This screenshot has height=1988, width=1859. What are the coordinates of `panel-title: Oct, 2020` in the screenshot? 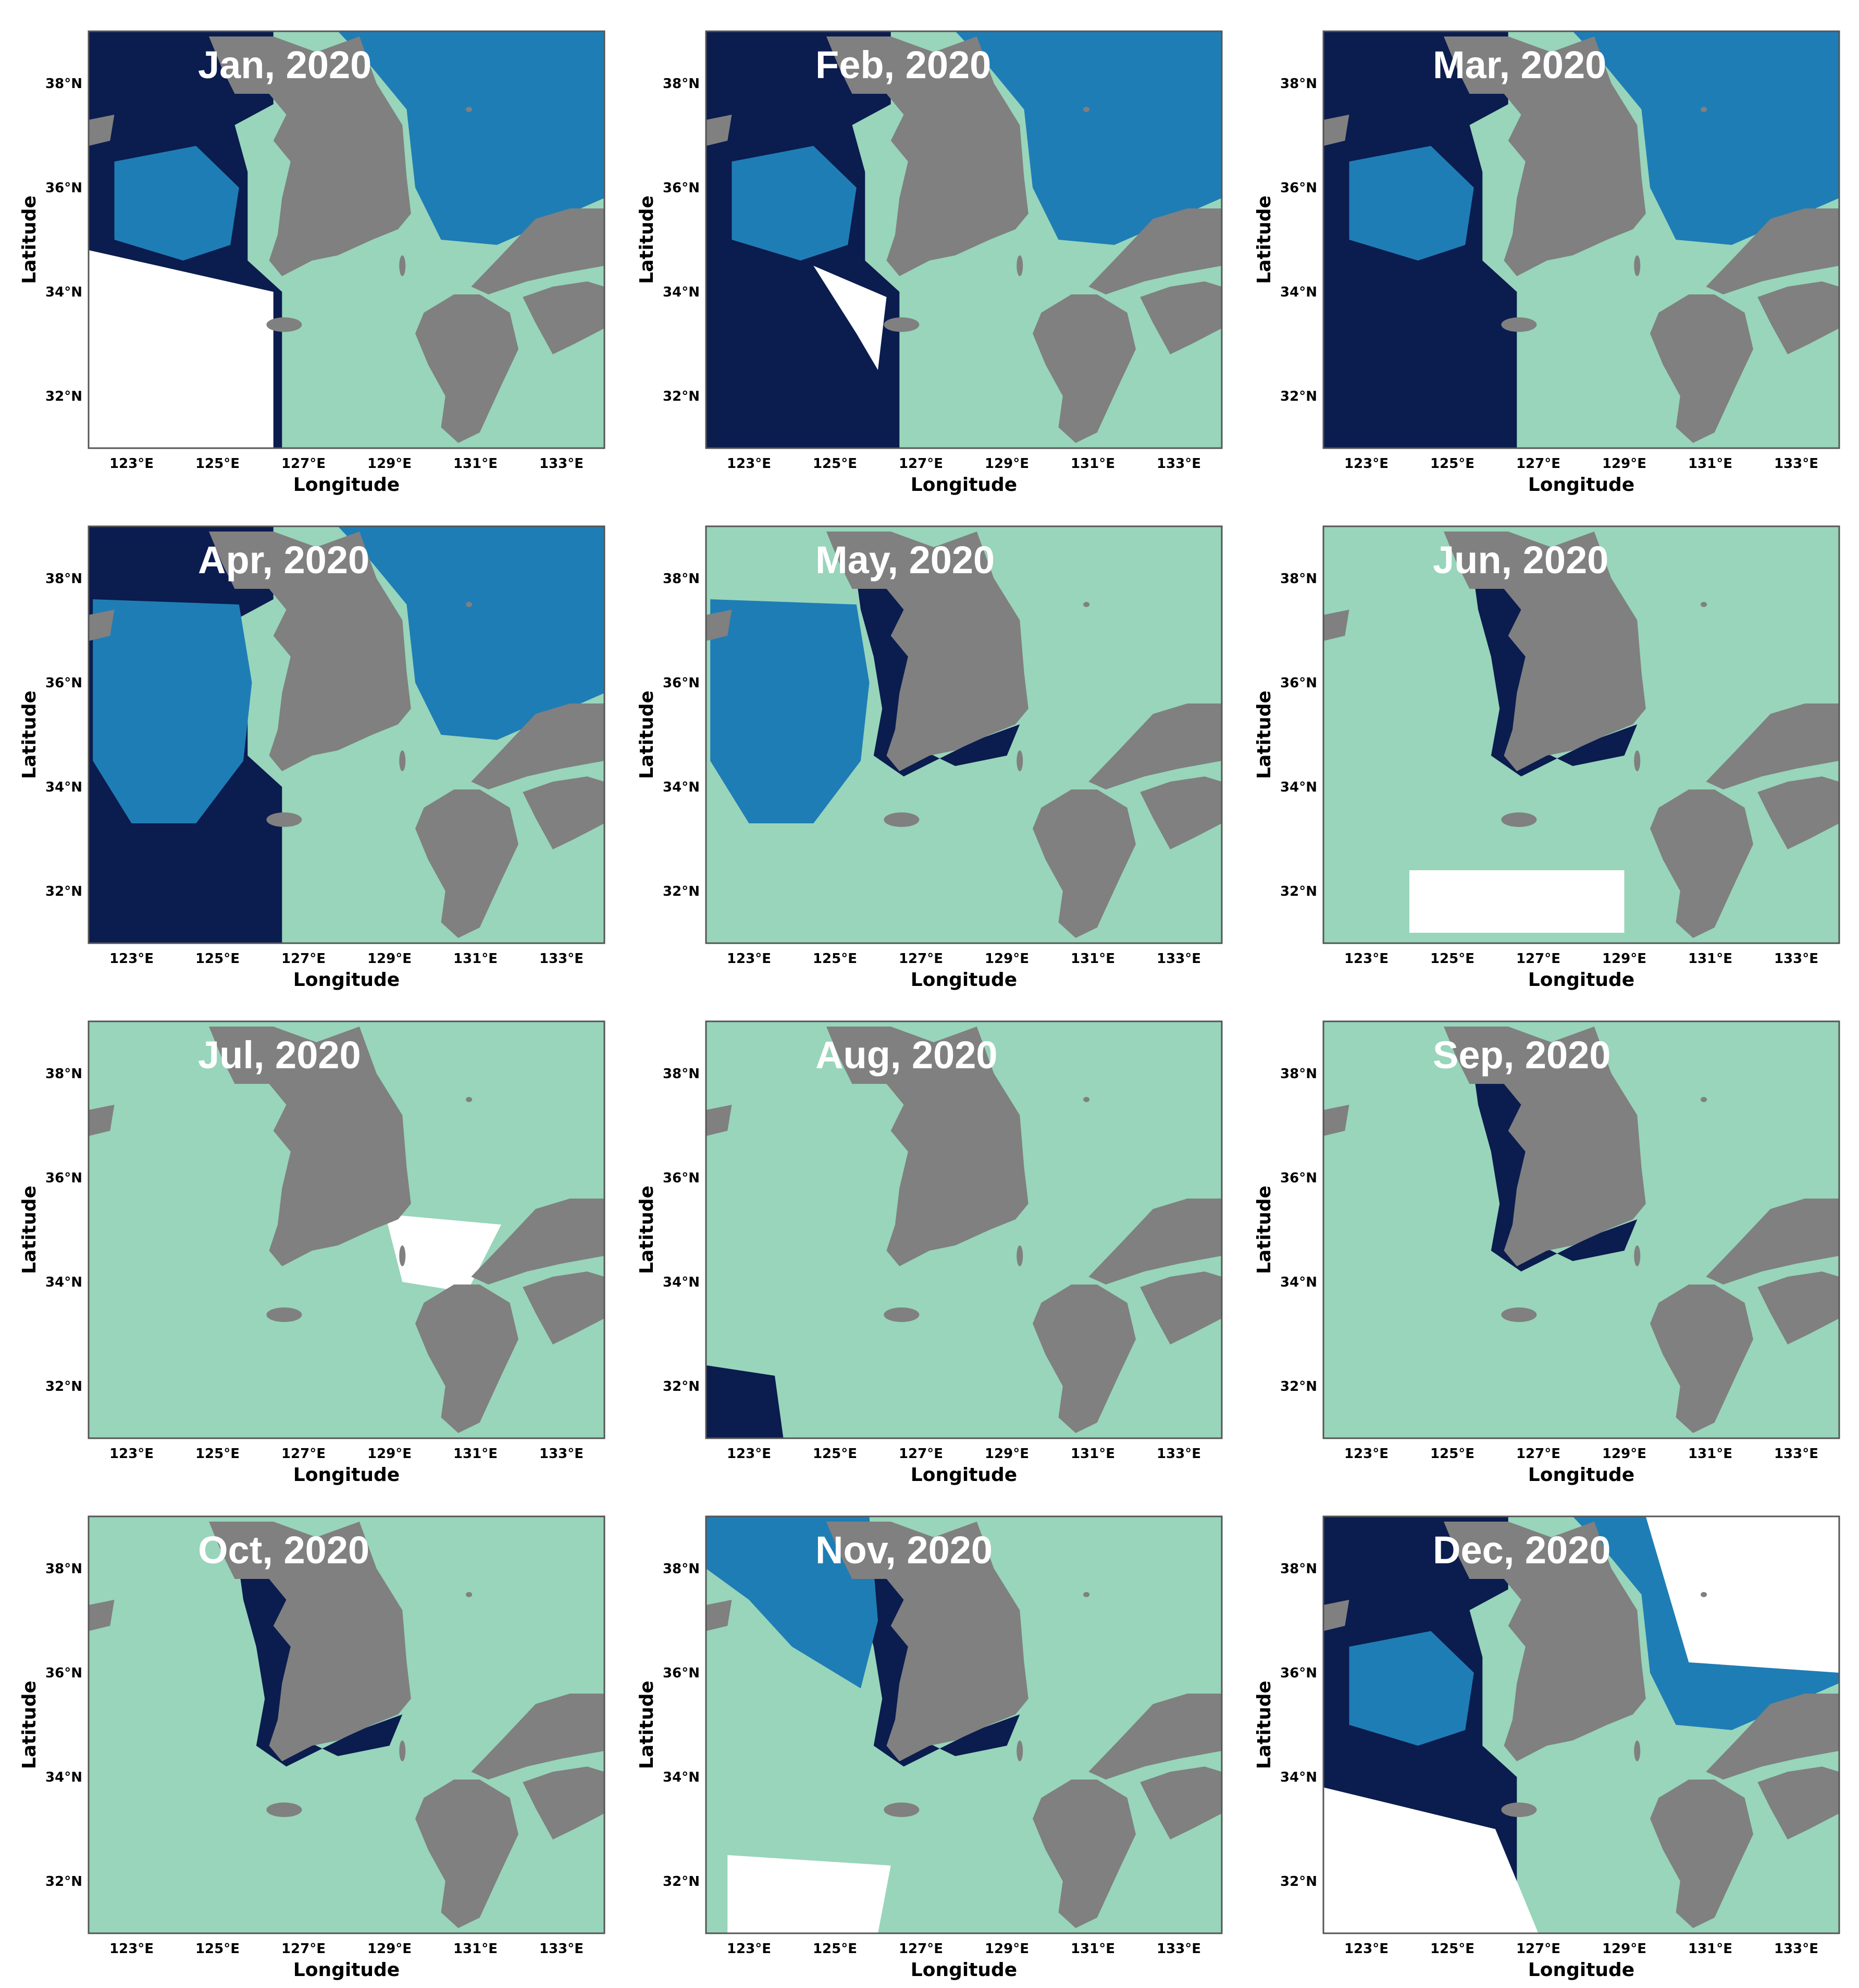 It's located at (284, 1550).